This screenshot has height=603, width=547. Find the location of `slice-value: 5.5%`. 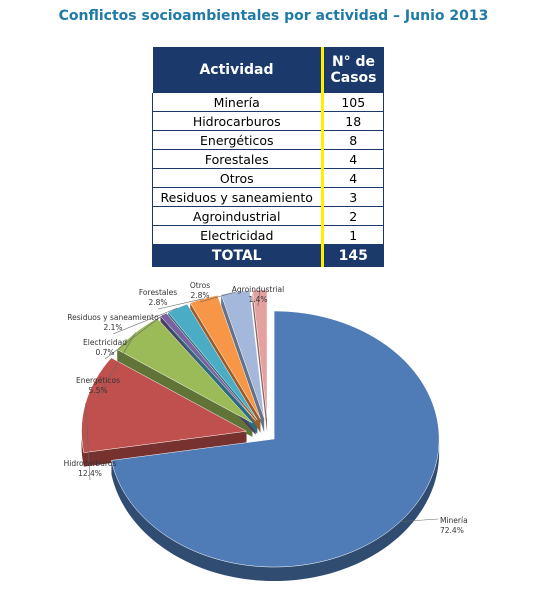

slice-value: 5.5% is located at coordinates (97, 390).